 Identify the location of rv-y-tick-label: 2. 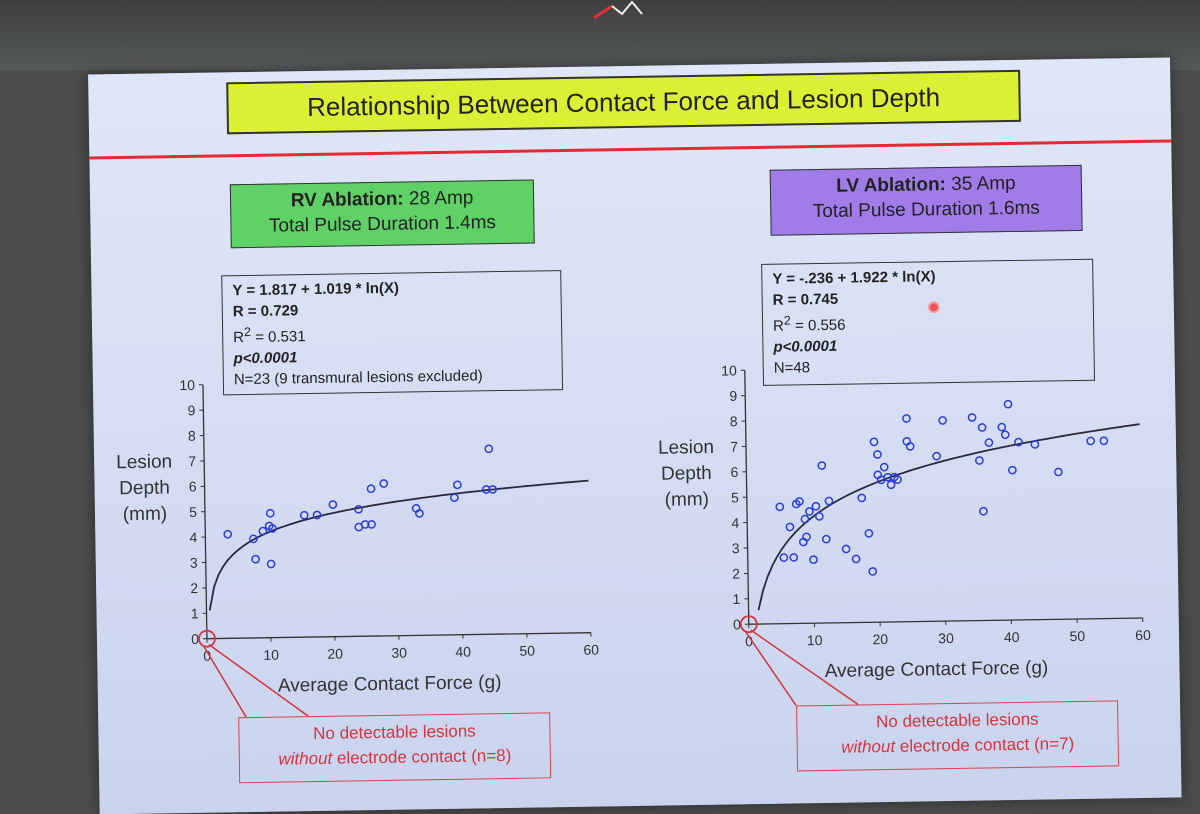
(194, 588).